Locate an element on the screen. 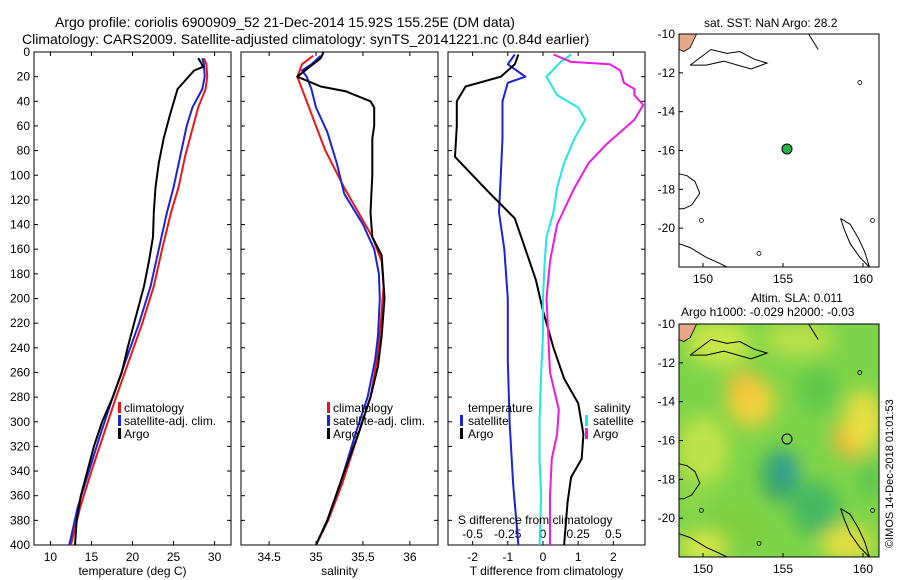 This screenshot has width=900, height=580. sla-map-title-1: Altim. SLA: 0.011 is located at coordinates (797, 298).